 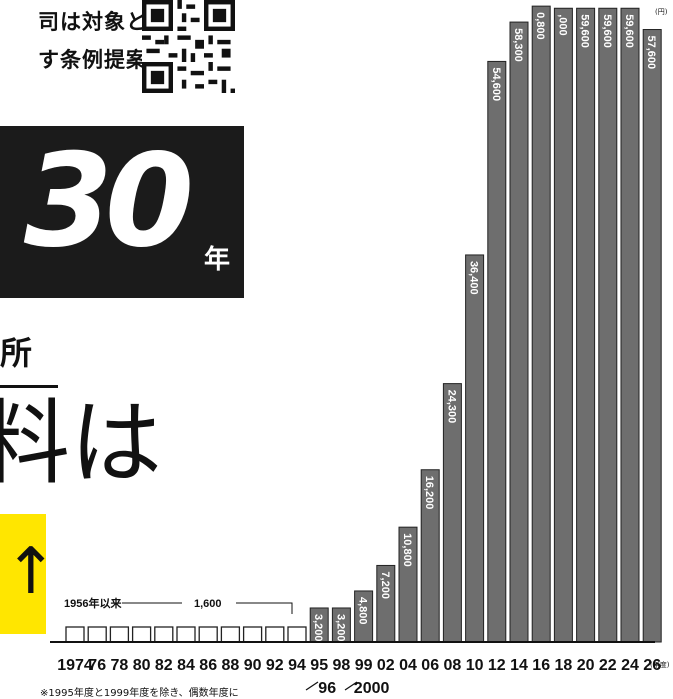 What do you see at coordinates (31, 572) in the screenshot?
I see `up-arrow-icon: ↑` at bounding box center [31, 572].